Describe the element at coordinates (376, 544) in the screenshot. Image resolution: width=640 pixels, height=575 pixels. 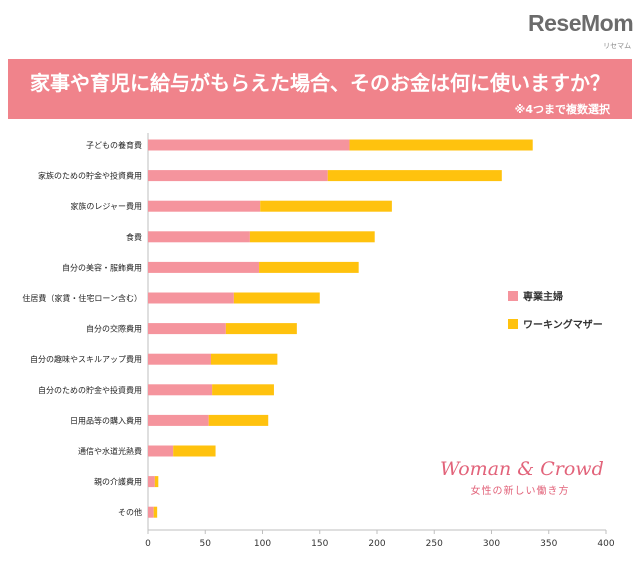
I see `x-tick-label: 200` at that location.